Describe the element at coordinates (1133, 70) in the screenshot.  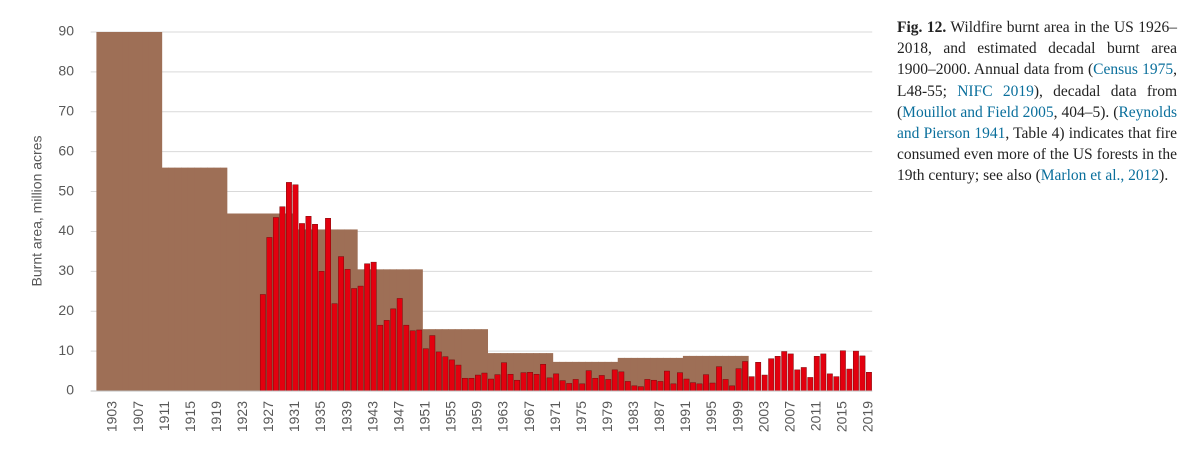
I see `citation-link: Census 1975` at that location.